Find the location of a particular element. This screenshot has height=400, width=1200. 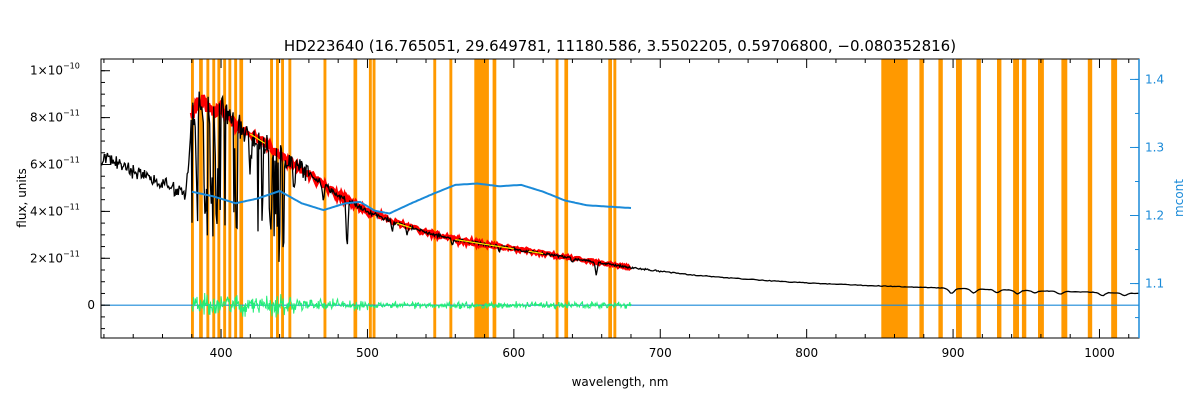

x-tick-label: 800 is located at coordinates (806, 353).